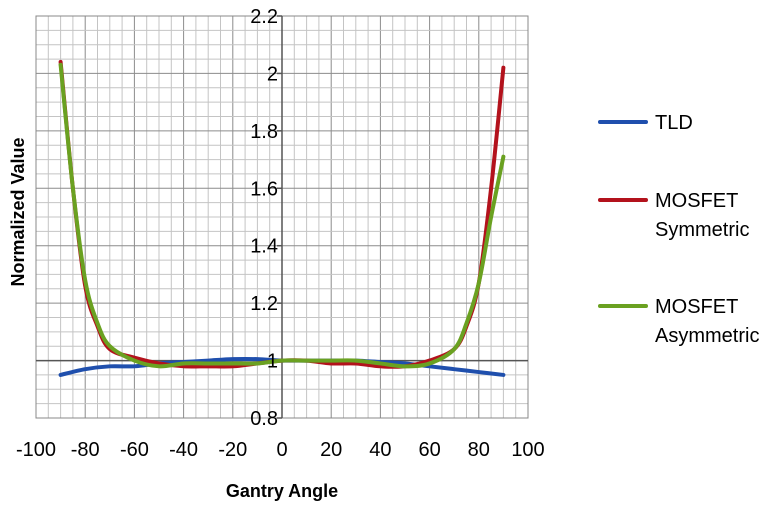 Image resolution: width=779 pixels, height=506 pixels. I want to click on x-tick-label: -20, so click(232, 450).